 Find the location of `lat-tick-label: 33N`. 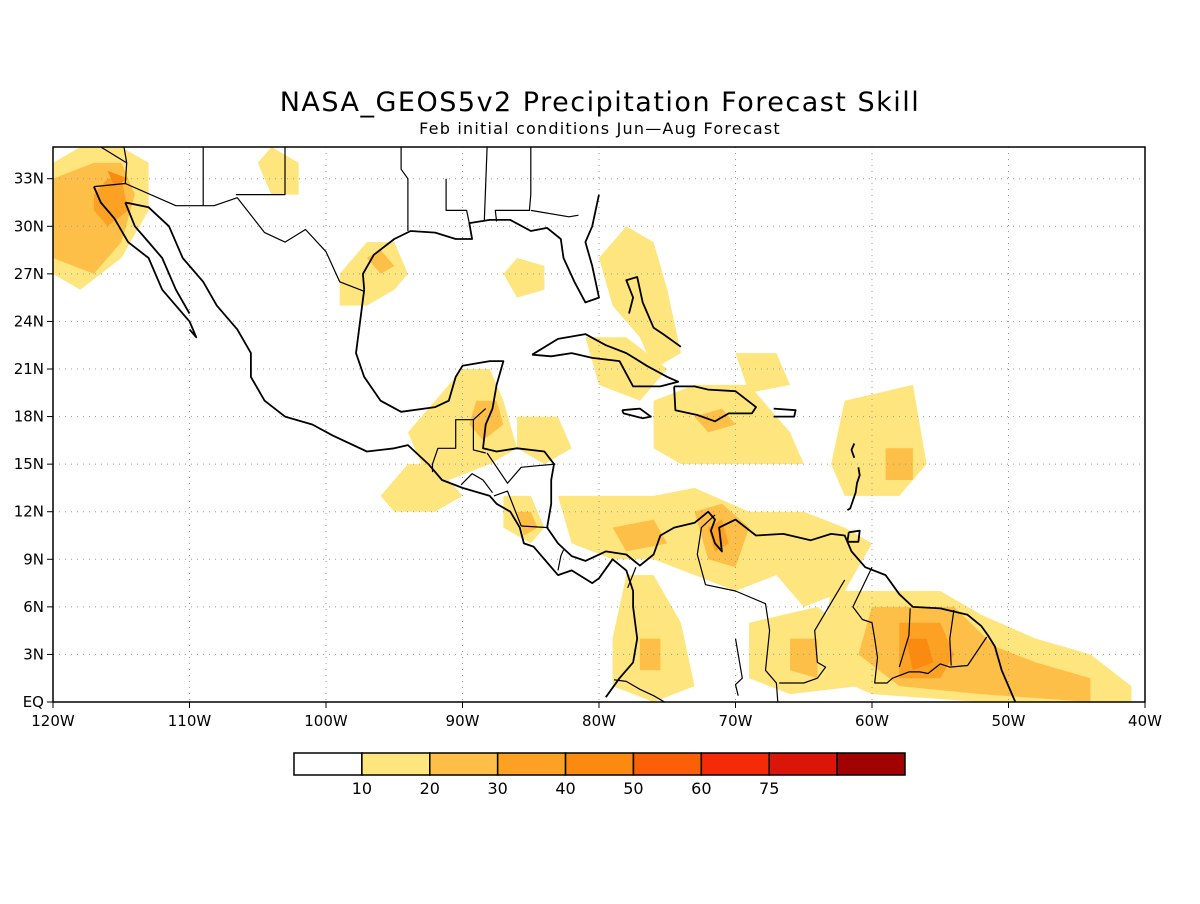

lat-tick-label: 33N is located at coordinates (29, 179).